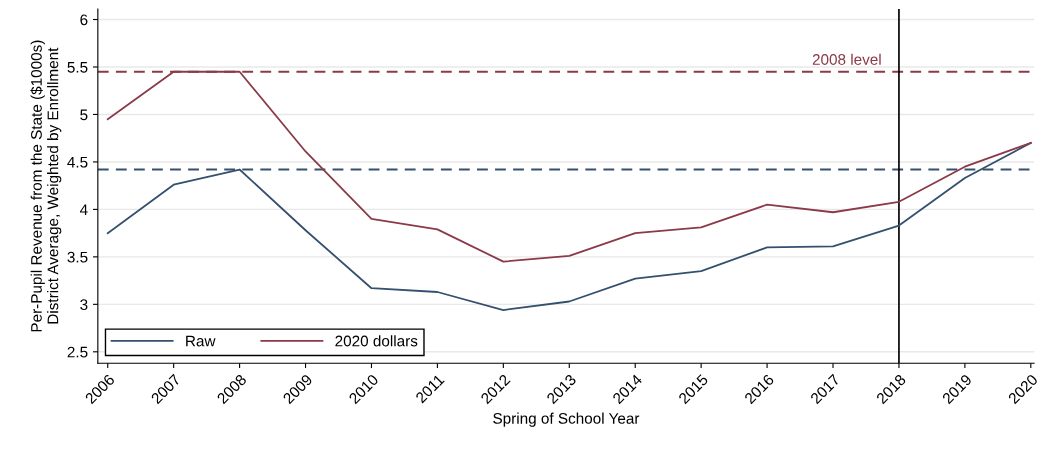 This screenshot has width=1052, height=454. I want to click on x-axis-title: Spring of School Year, so click(566, 419).